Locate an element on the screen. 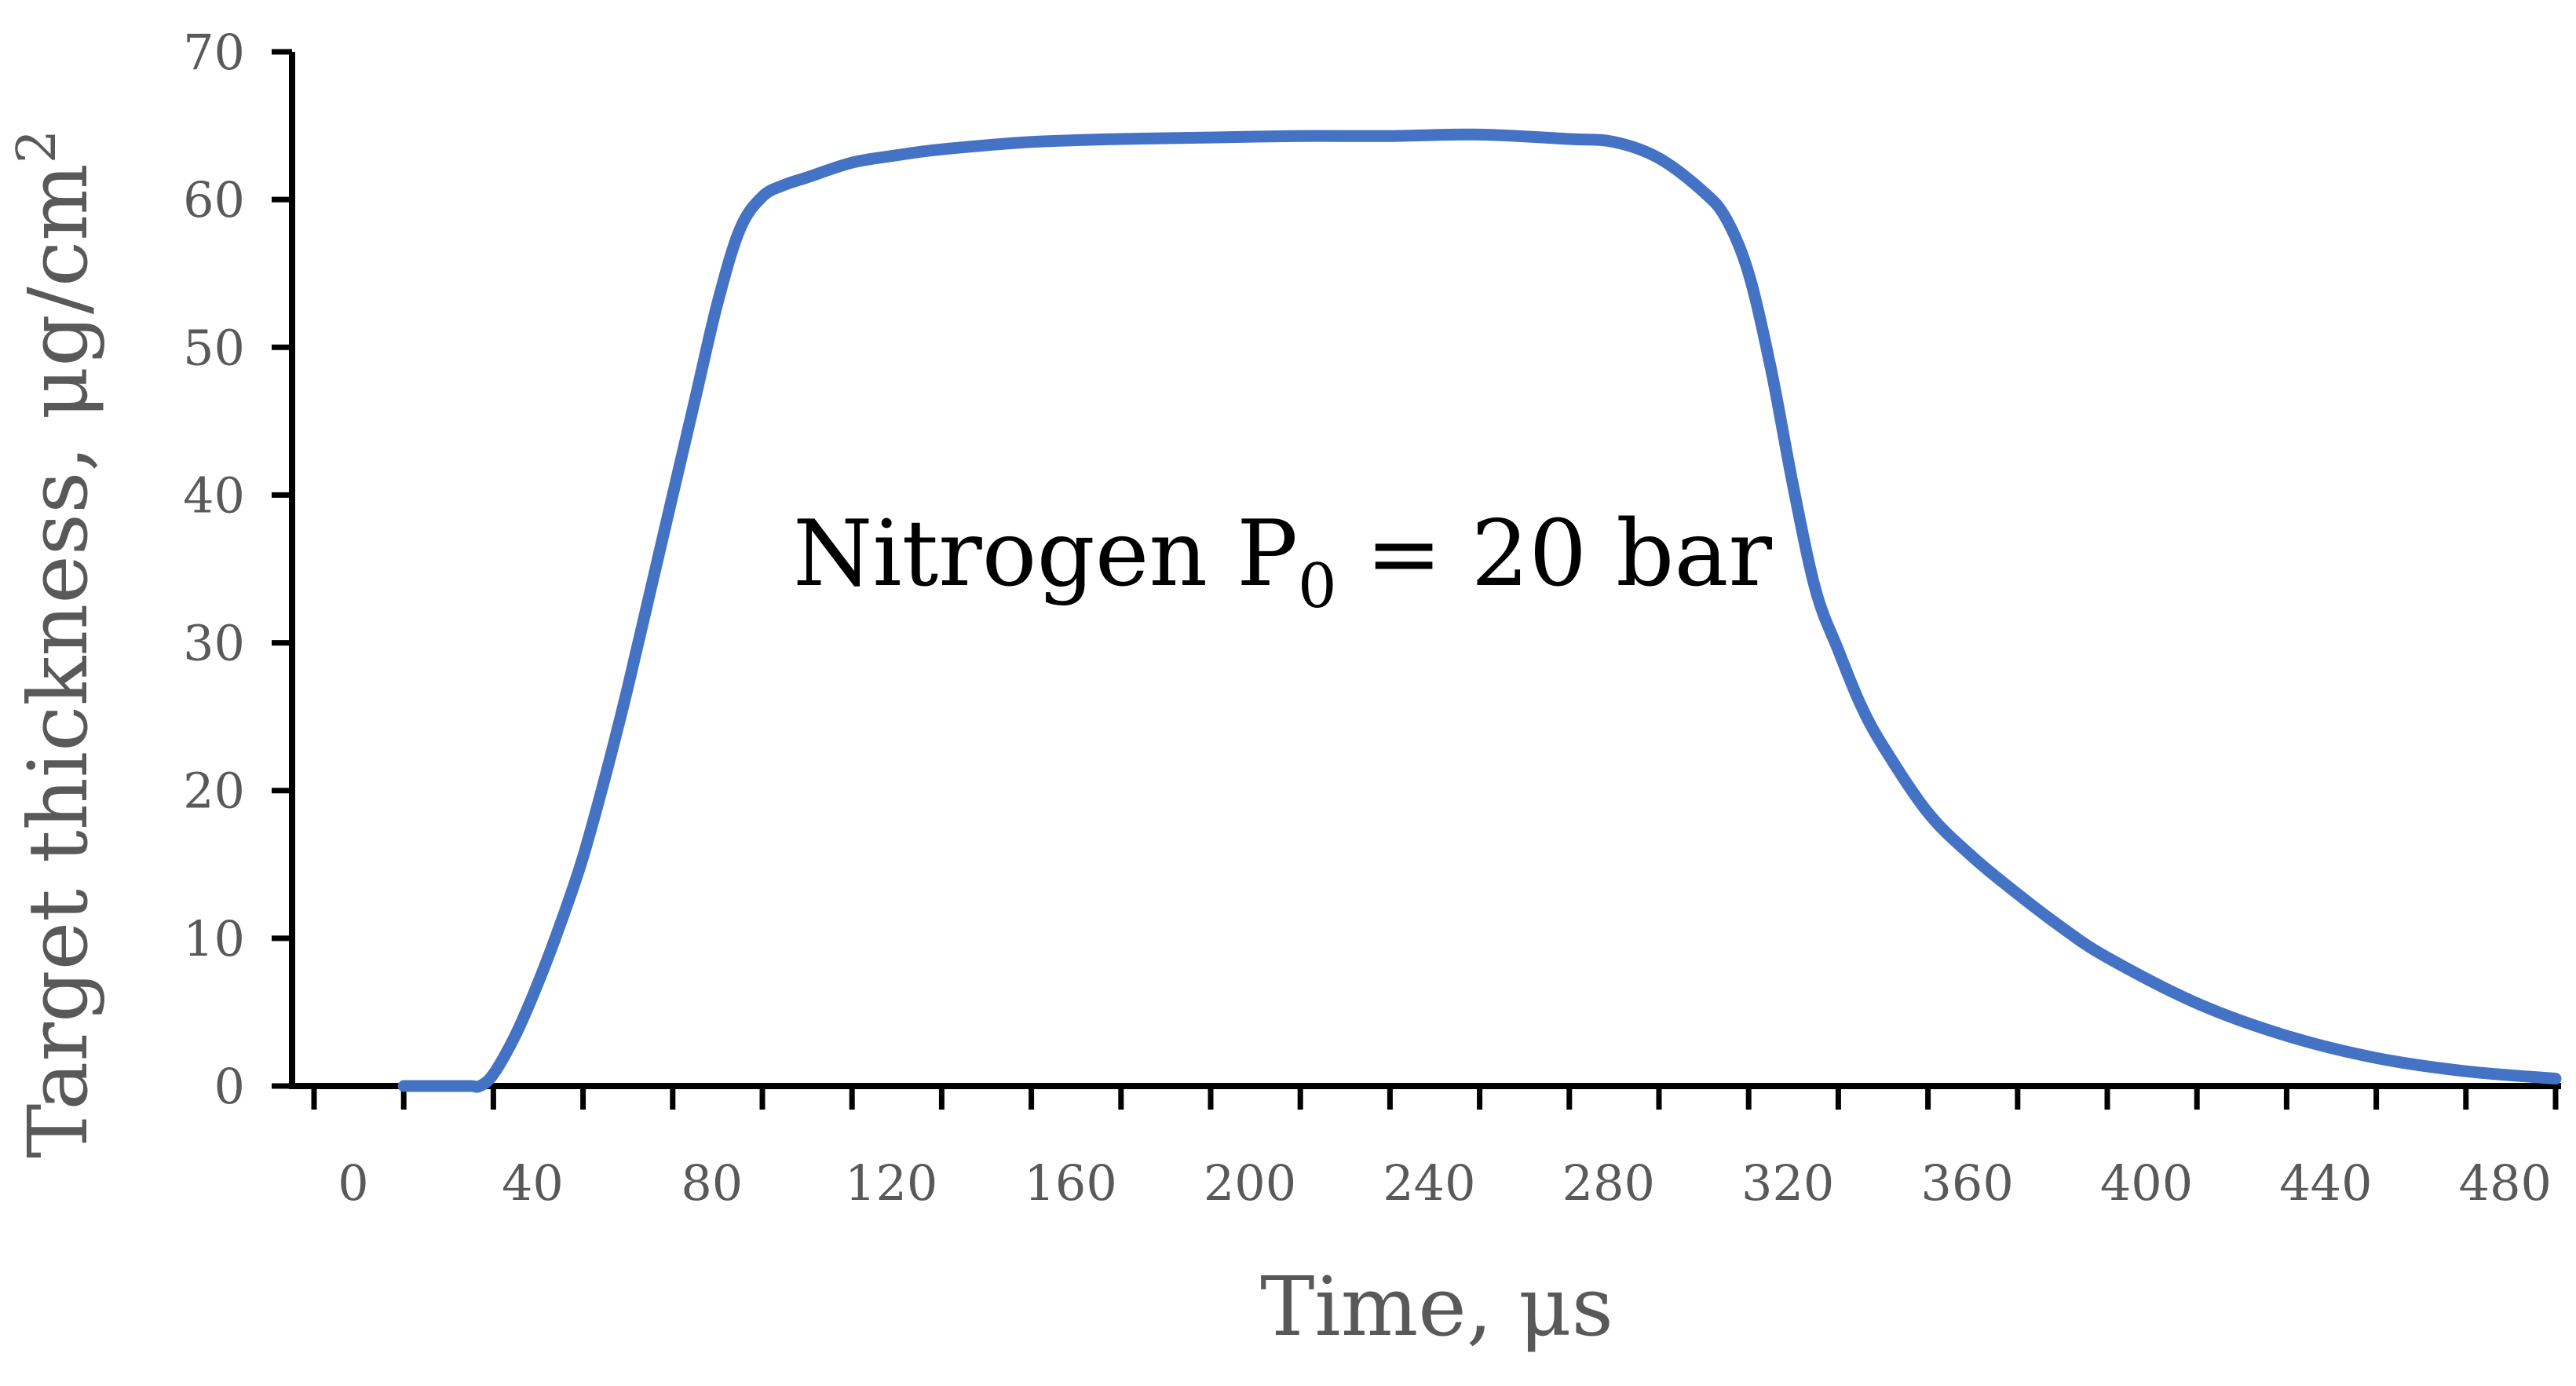 Image resolution: width=2576 pixels, height=1386 pixels. x-tick-label: 0 is located at coordinates (353, 1183).